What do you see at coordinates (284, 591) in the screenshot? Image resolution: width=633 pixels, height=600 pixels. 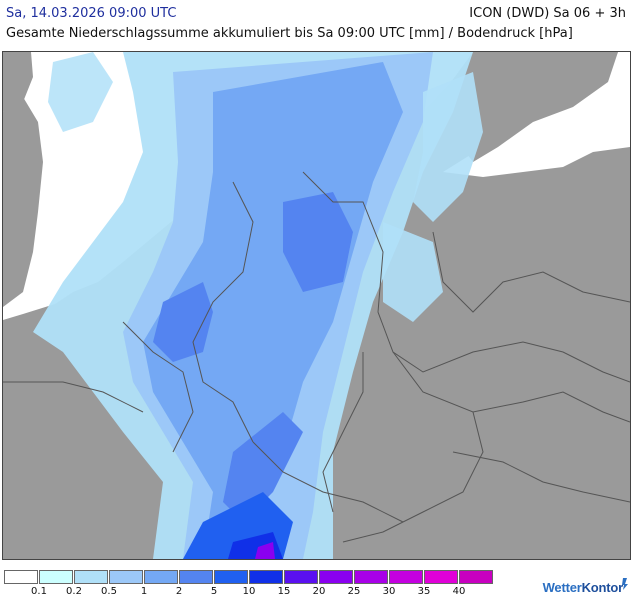 I see `legend-label: 15` at bounding box center [284, 591].